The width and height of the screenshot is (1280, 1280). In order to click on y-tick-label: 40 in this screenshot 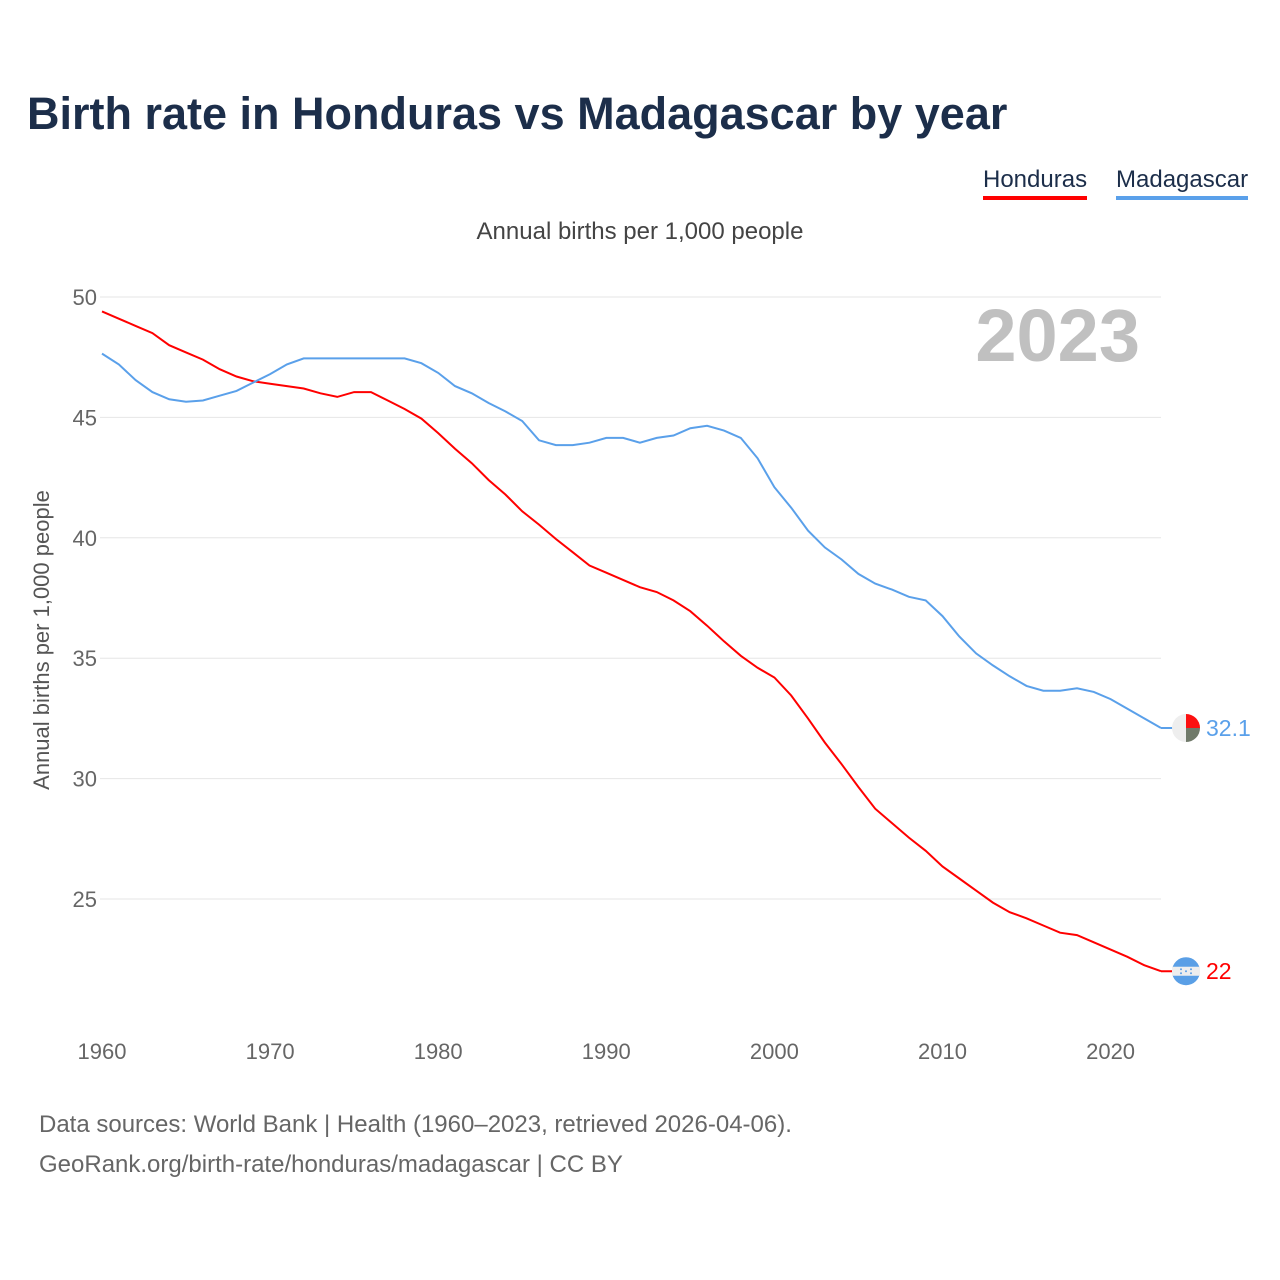, I will do `click(85, 538)`.